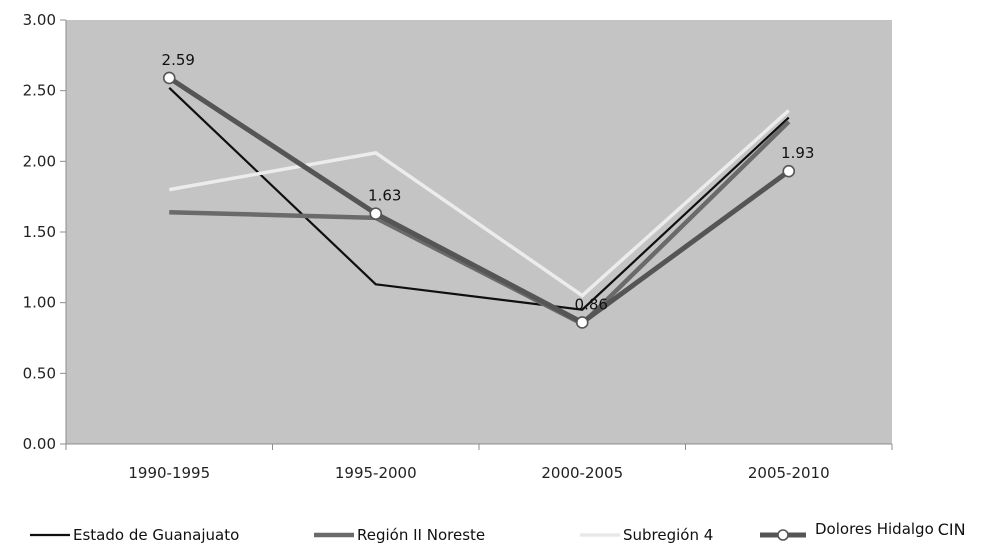  I want to click on x-tick-label: 2005-2010, so click(789, 473).